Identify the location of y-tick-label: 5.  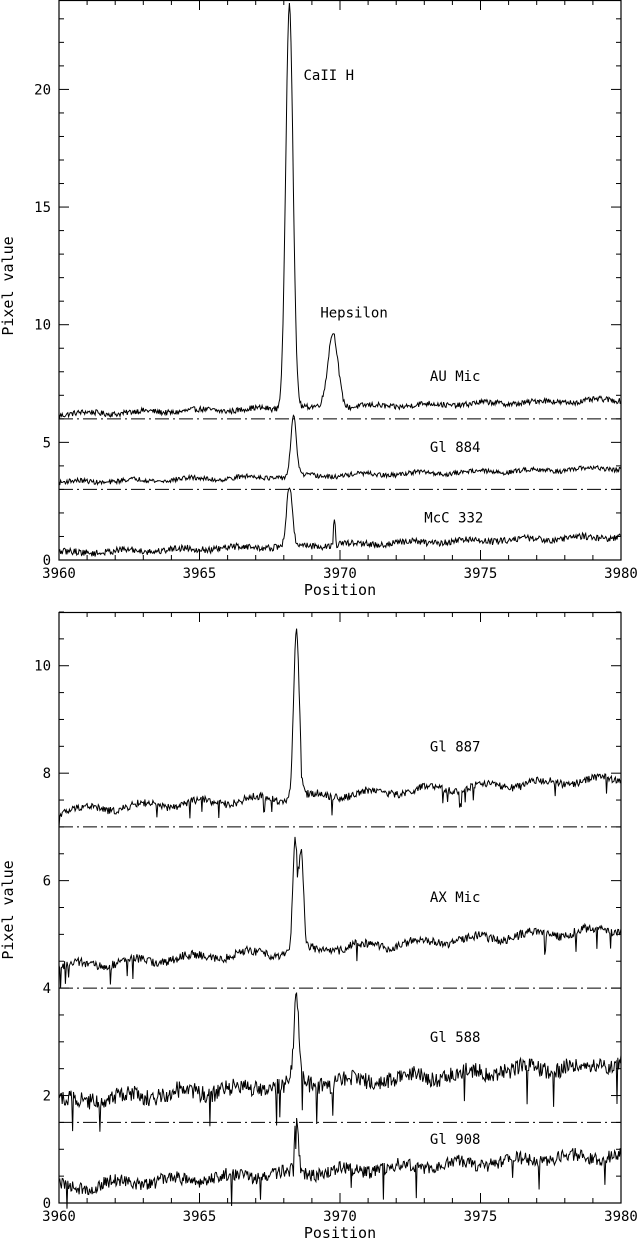
(47, 443).